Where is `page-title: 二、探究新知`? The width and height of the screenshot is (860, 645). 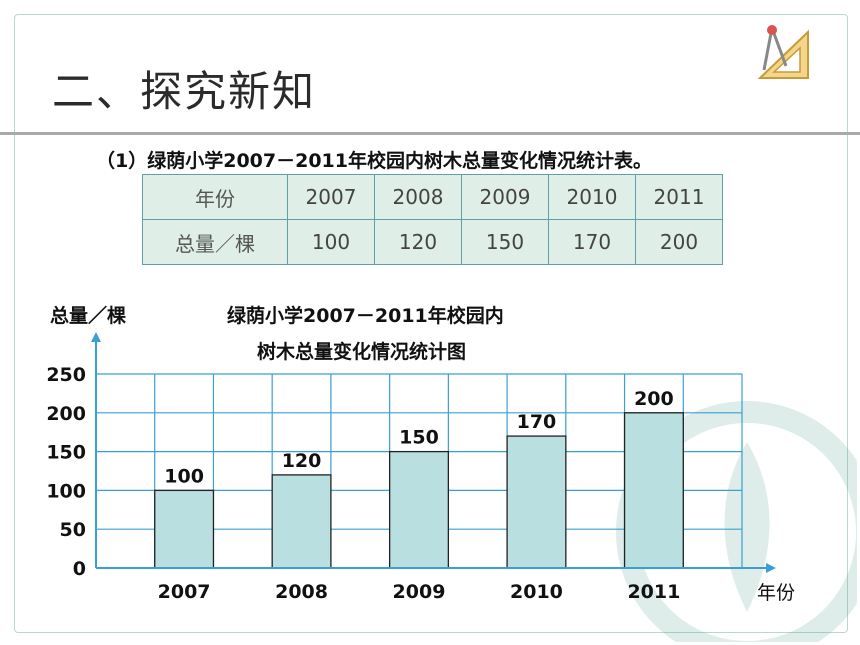
page-title: 二、探究新知 is located at coordinates (184, 91).